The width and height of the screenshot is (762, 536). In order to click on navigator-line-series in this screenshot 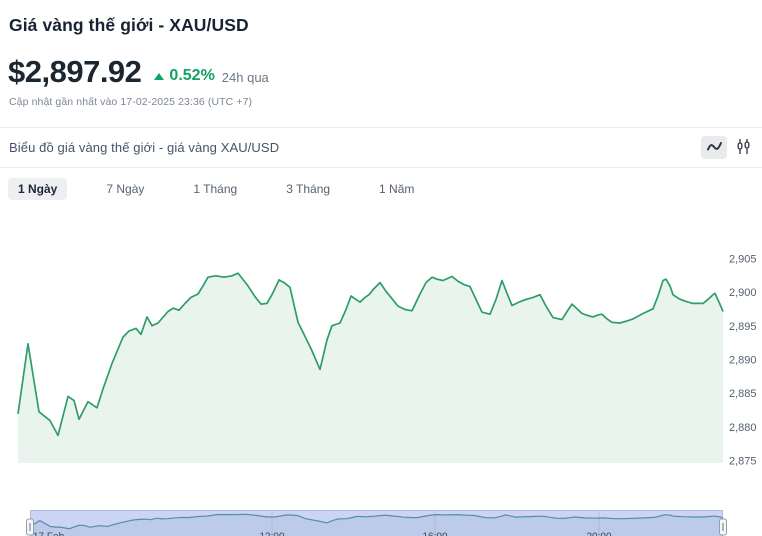, I will do `click(376, 521)`.